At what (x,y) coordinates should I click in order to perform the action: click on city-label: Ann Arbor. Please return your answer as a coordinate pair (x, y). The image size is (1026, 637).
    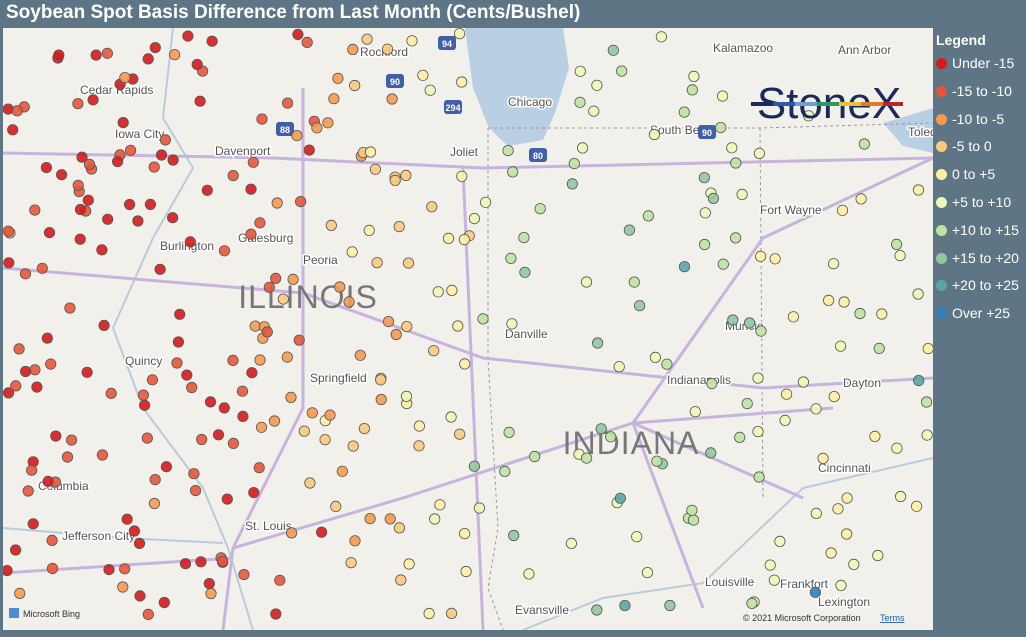
    Looking at the image, I should click on (864, 50).